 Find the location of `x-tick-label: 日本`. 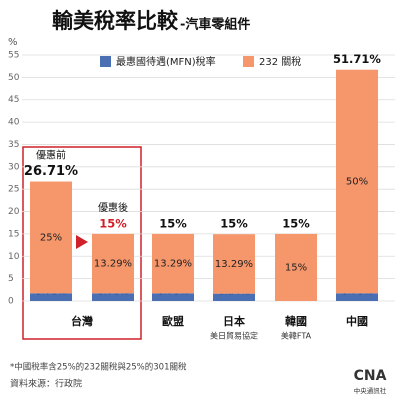

x-tick-label: 日本 is located at coordinates (234, 321).